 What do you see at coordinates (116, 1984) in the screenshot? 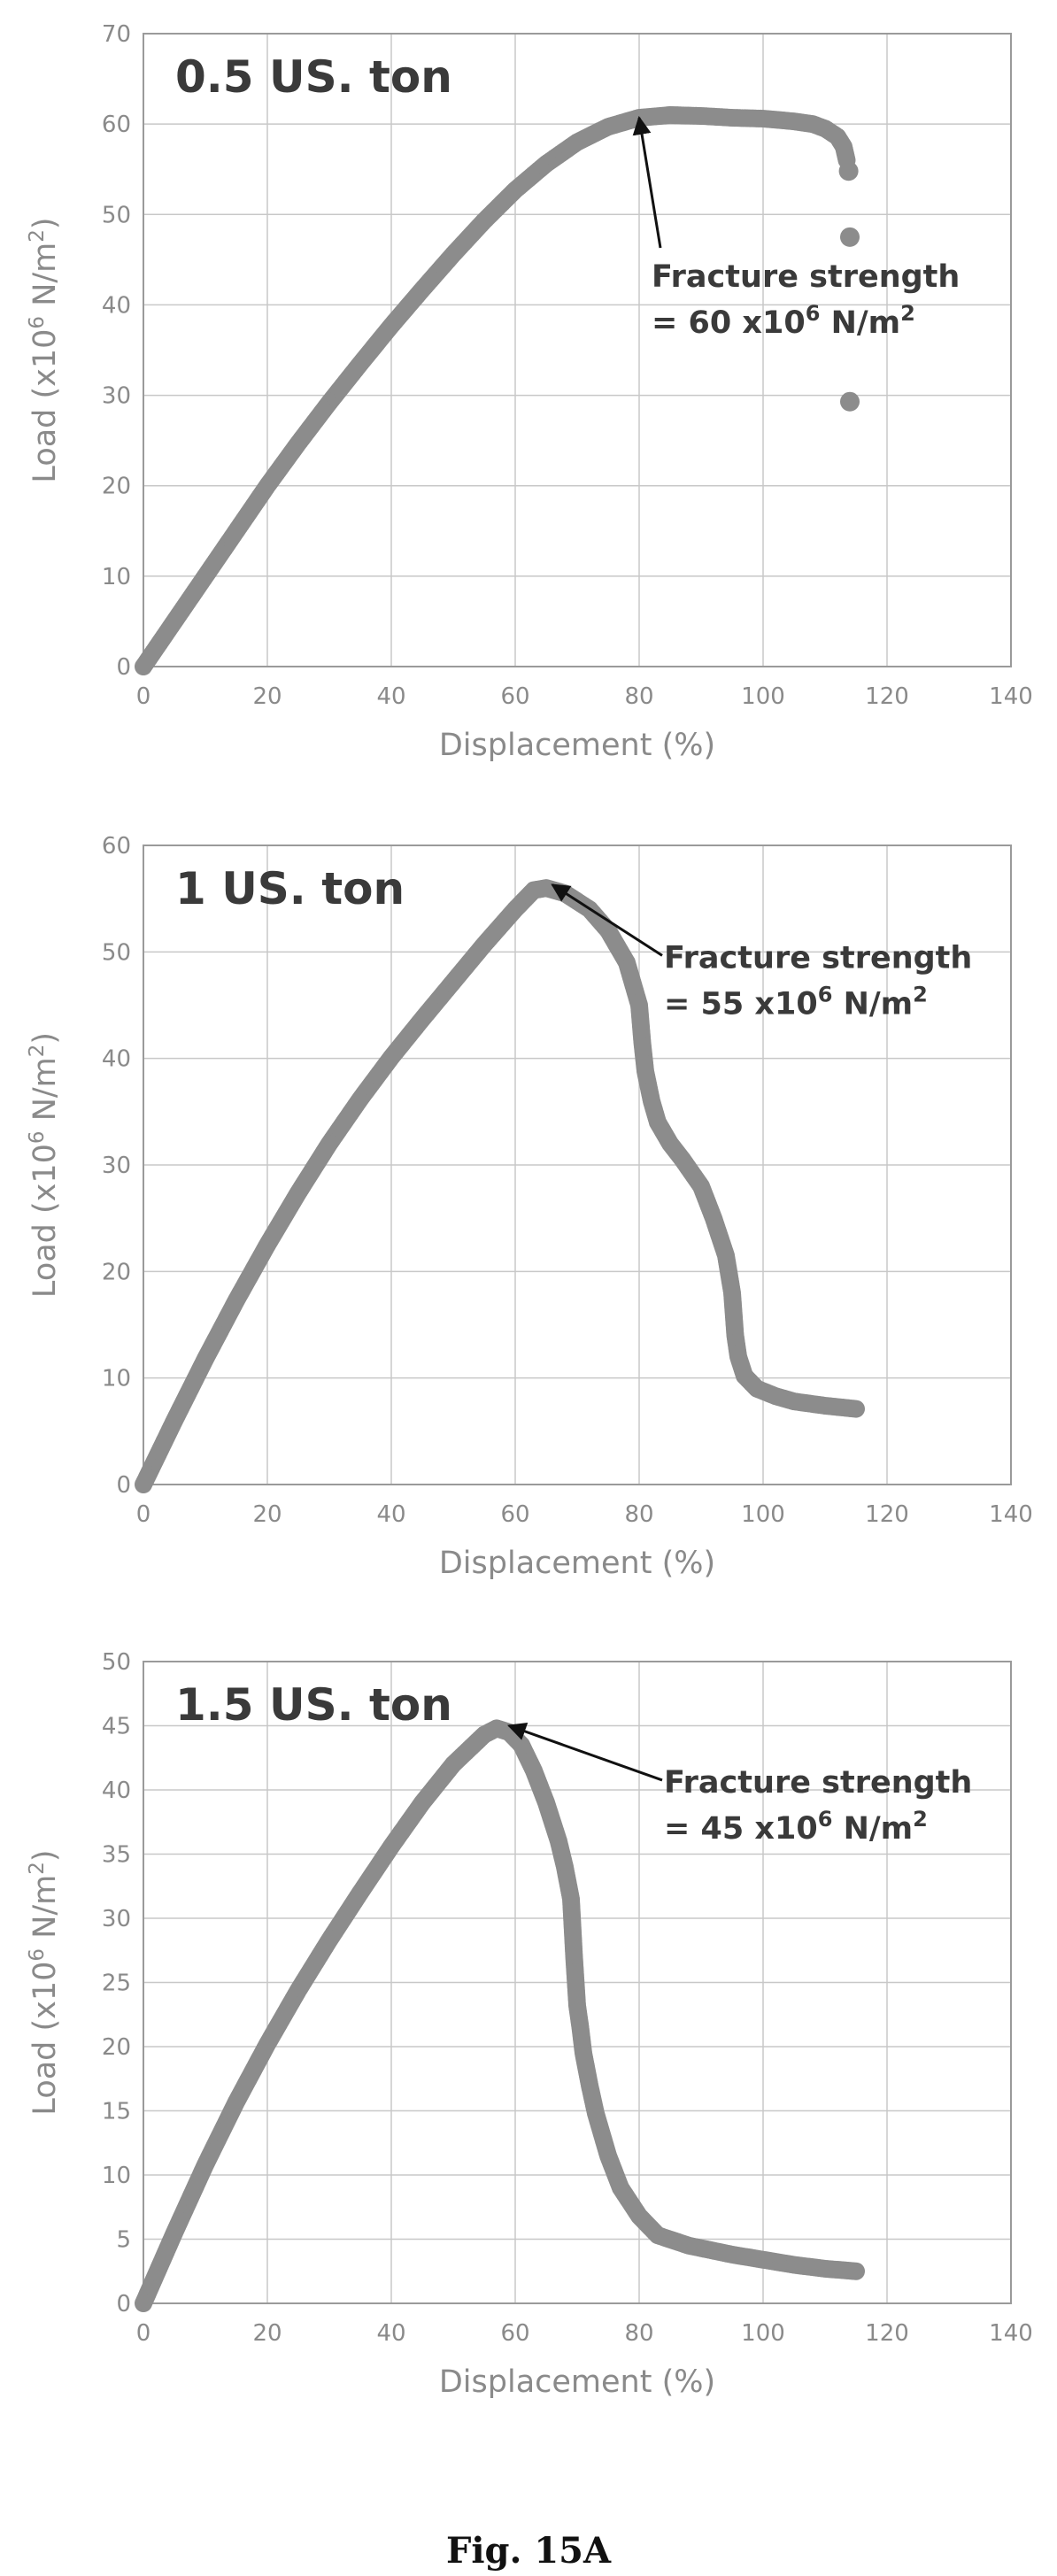
I see `y-tick-label: 25` at bounding box center [116, 1984].